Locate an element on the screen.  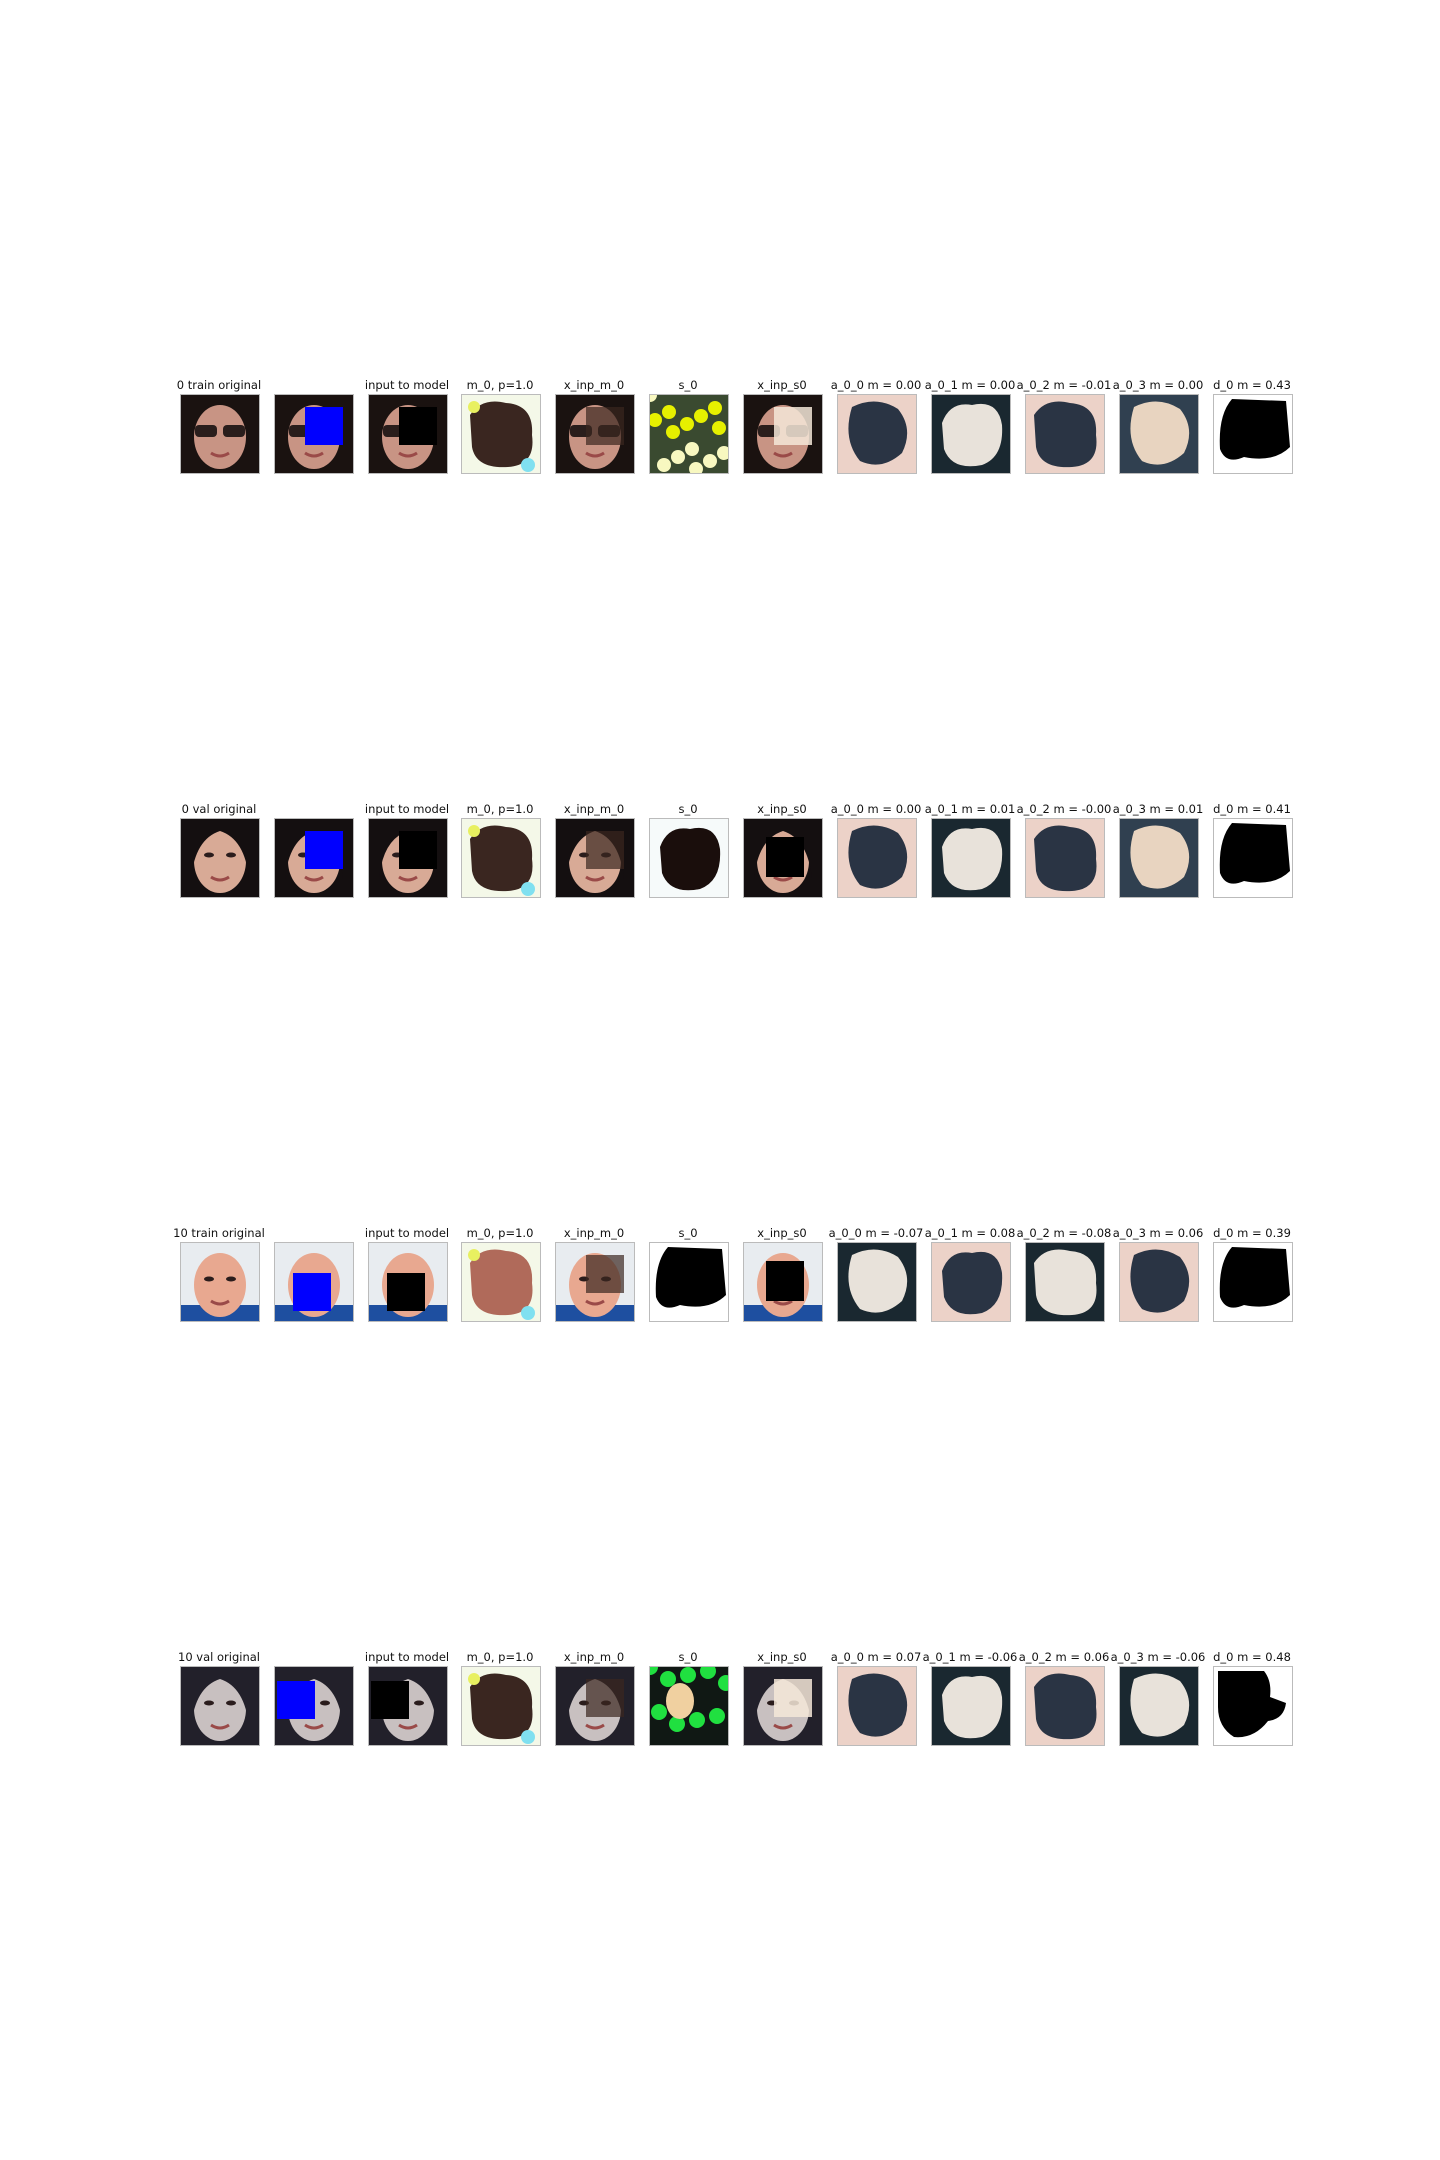
panel-1-9: a_0_2 m = -0.00 is located at coordinates (1064, 857).